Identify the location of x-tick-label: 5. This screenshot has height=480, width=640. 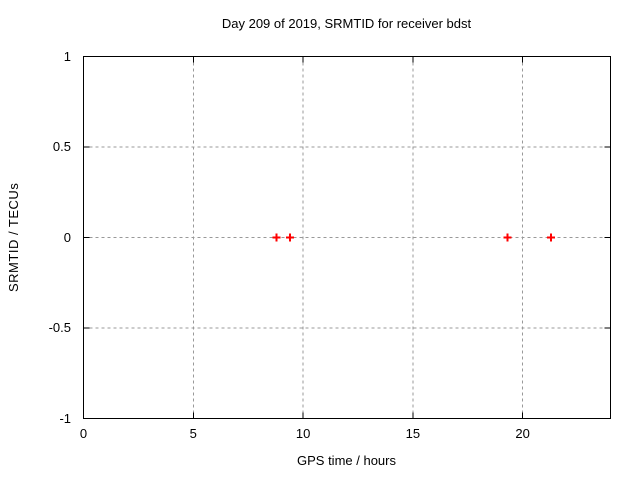
(193, 433).